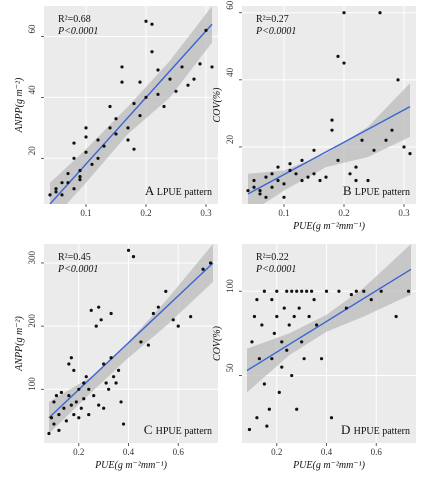  I want to click on panel-letter: C, so click(150, 429).